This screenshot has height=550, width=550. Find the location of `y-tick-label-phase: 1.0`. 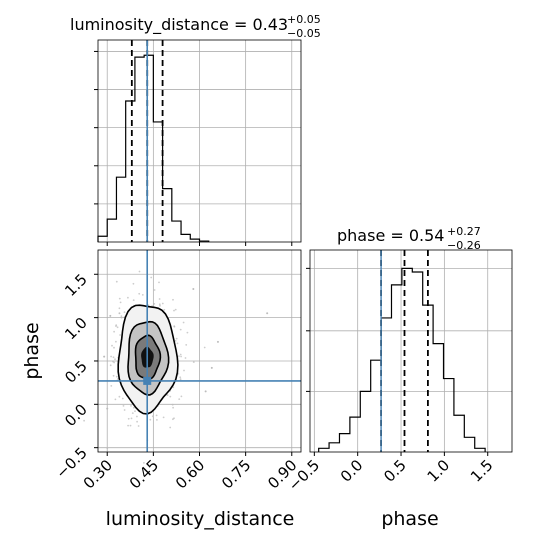

y-tick-label-phase: 1.0 is located at coordinates (76, 329).